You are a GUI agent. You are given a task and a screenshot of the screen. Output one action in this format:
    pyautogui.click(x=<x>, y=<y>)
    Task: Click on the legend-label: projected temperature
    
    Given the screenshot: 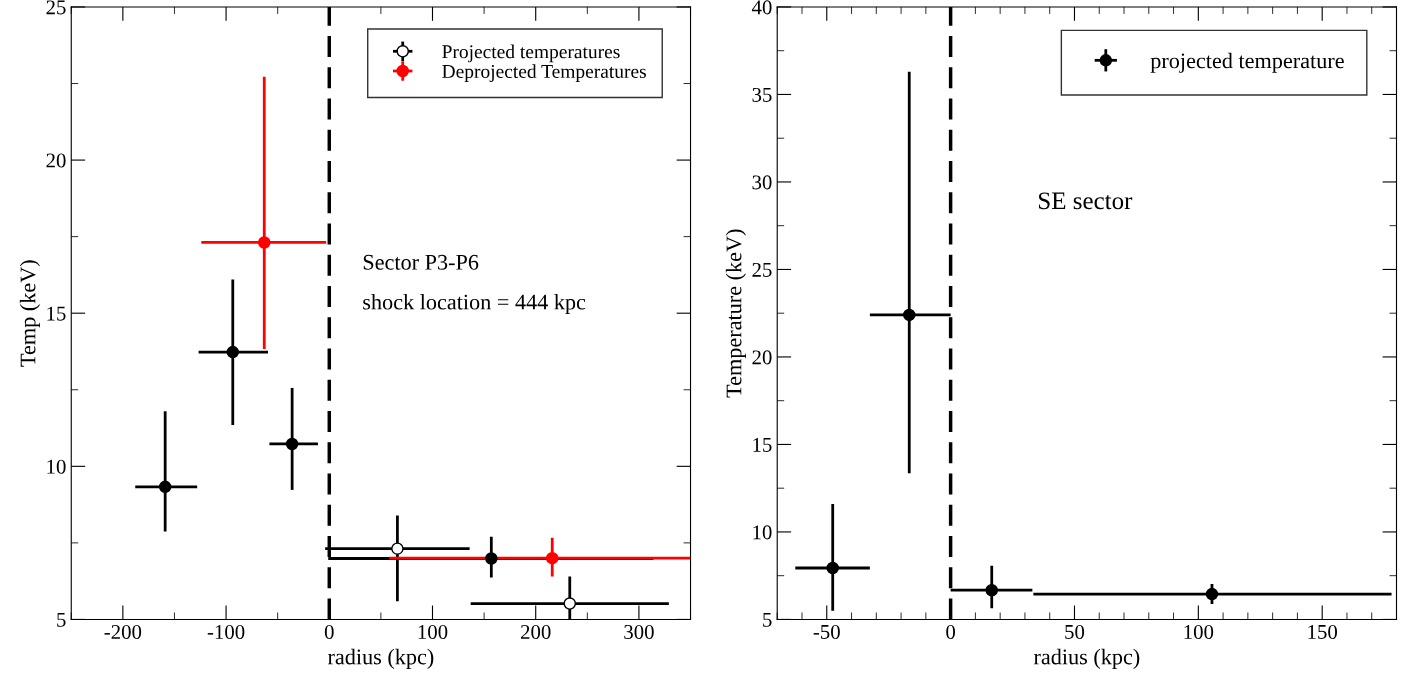 What is the action you would take?
    pyautogui.click(x=1247, y=62)
    